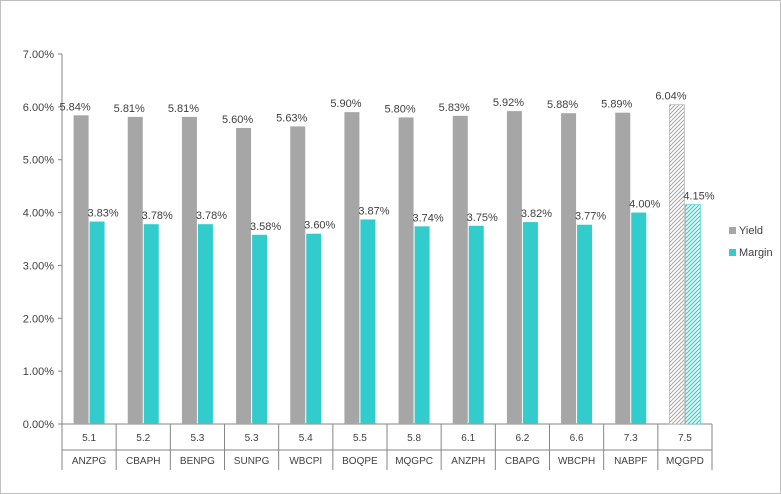  I want to click on data-label-margin: 4.00%, so click(644, 205).